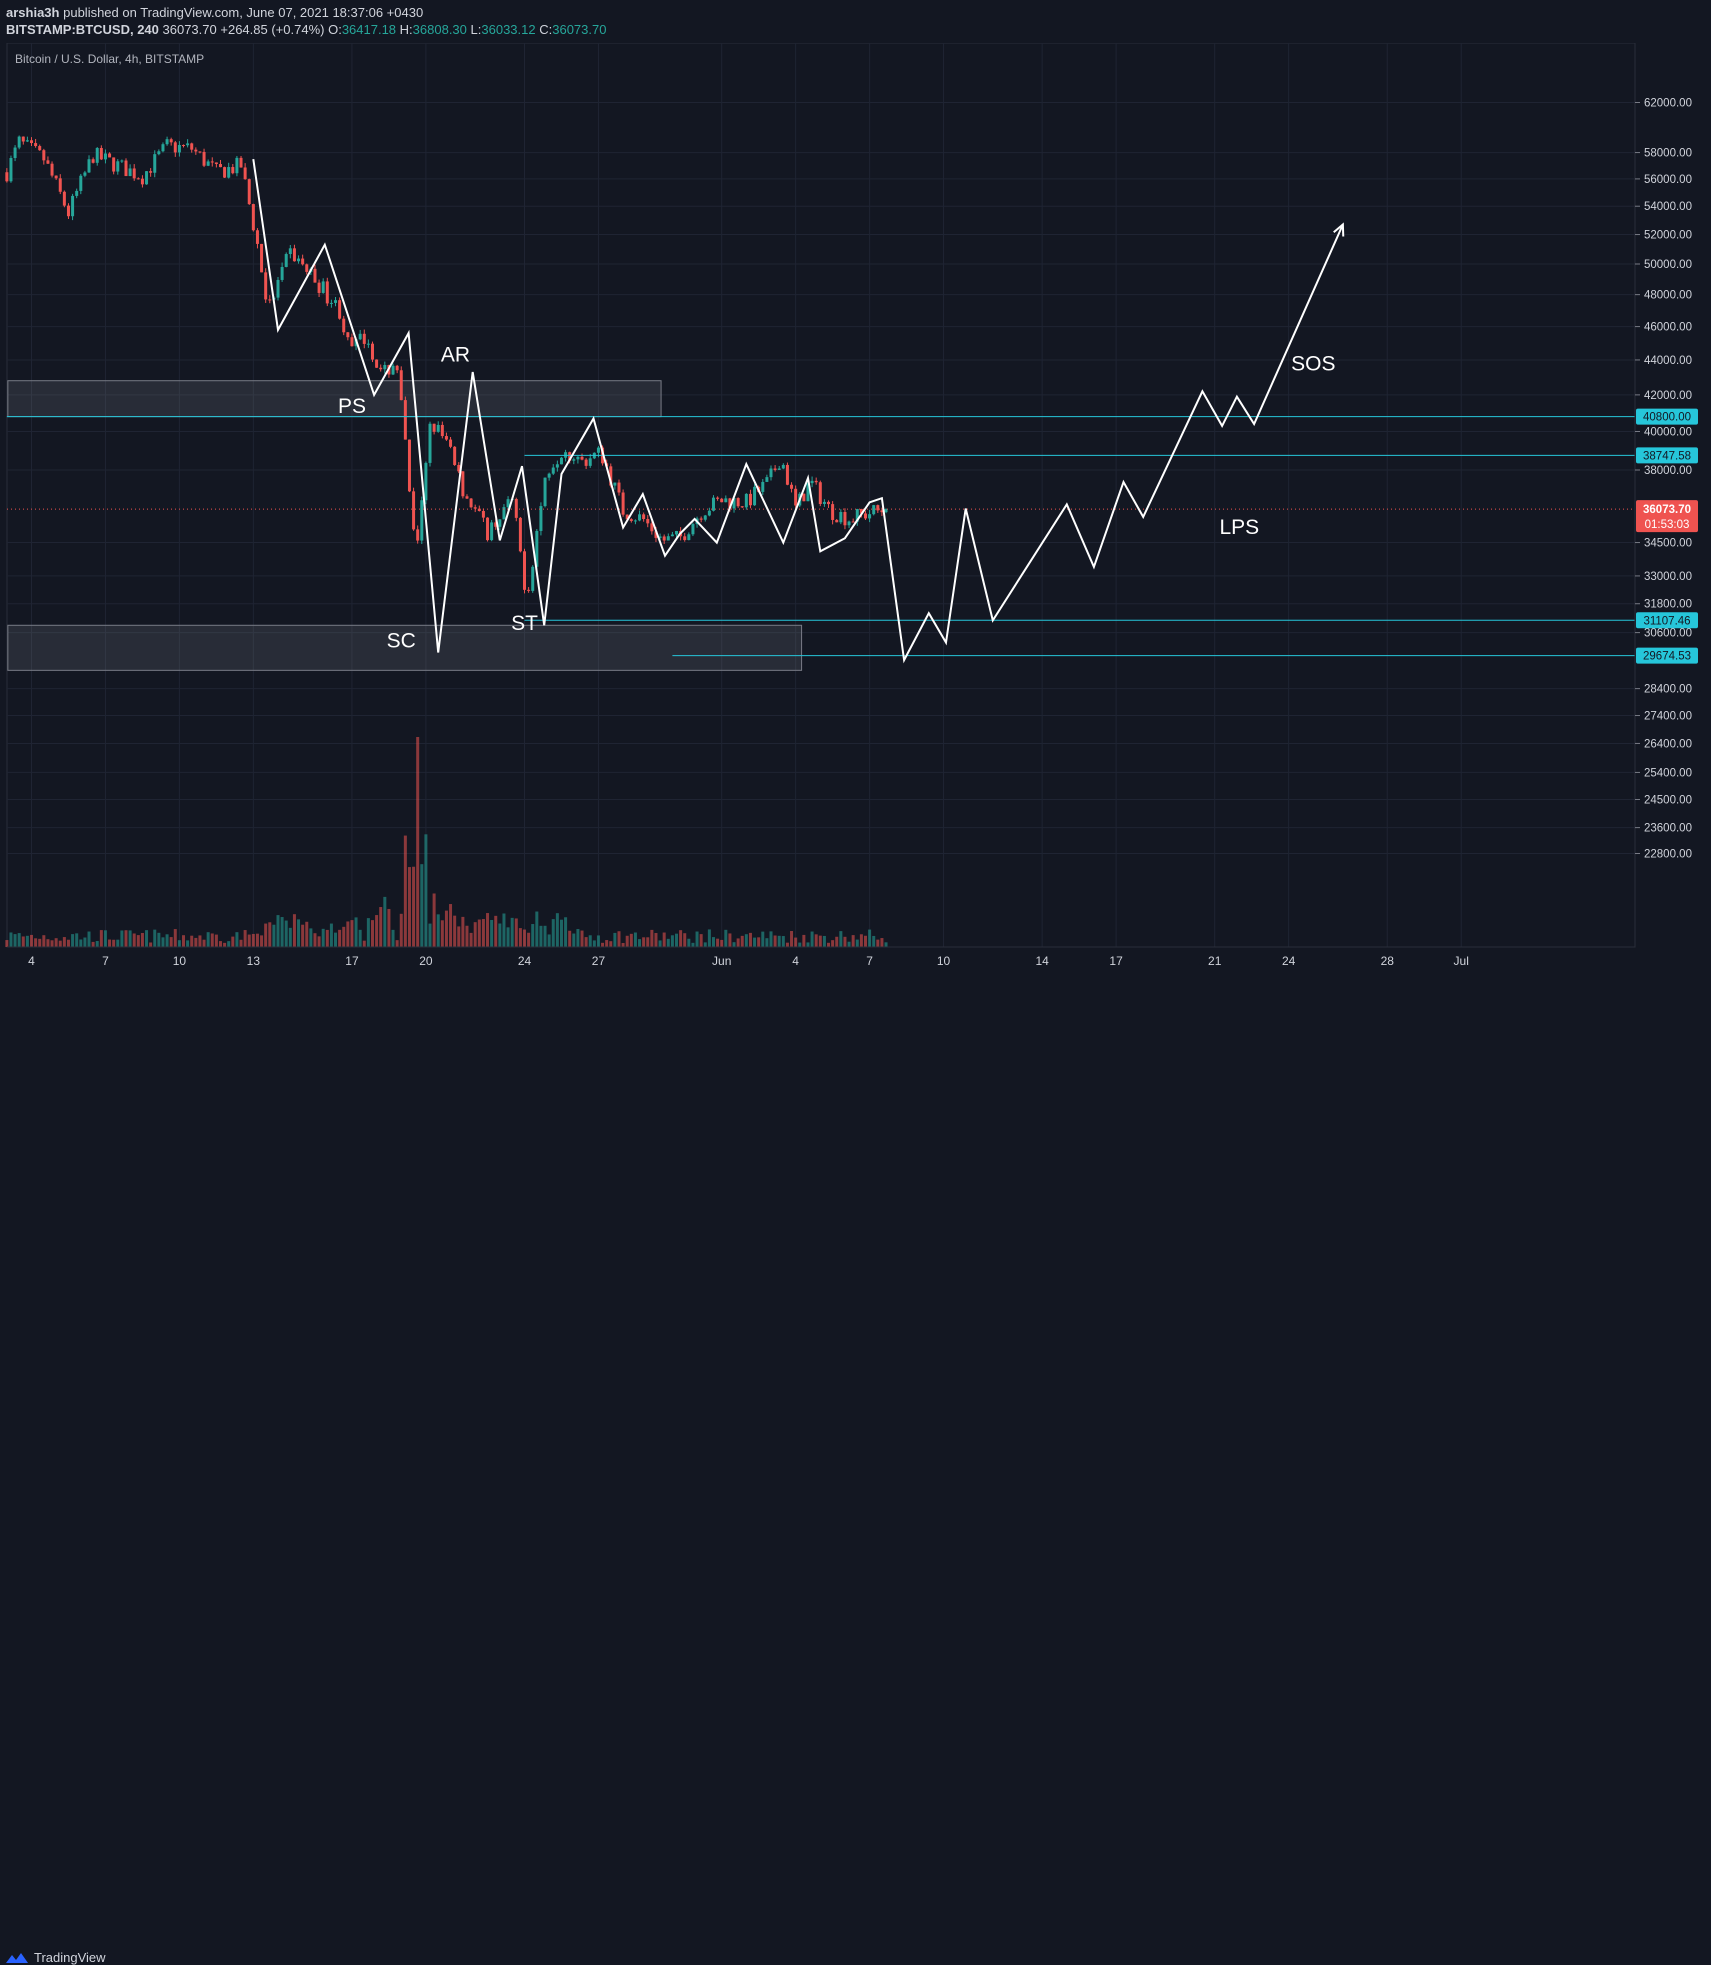 This screenshot has width=1711, height=1965. Describe the element at coordinates (70, 1957) in the screenshot. I see `tradingview-brand: TradingView` at that location.